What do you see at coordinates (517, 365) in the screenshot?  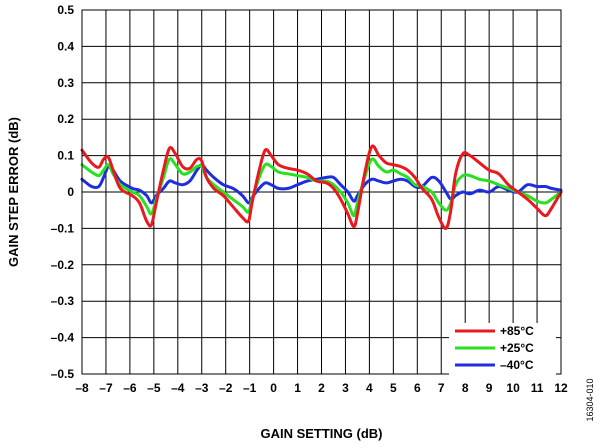 I see `legend-label: –40°C` at bounding box center [517, 365].